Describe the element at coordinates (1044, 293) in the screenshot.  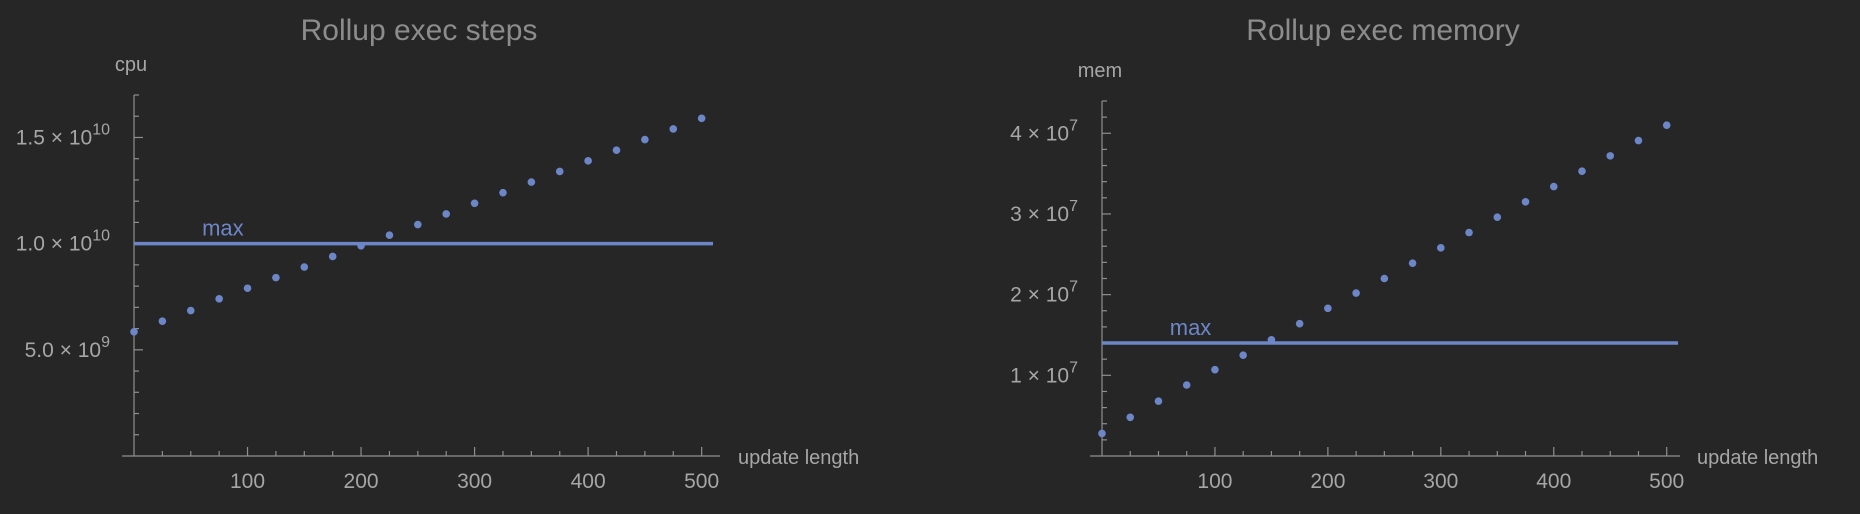
I see `y-tick-label: 2 × 10⁷` at that location.